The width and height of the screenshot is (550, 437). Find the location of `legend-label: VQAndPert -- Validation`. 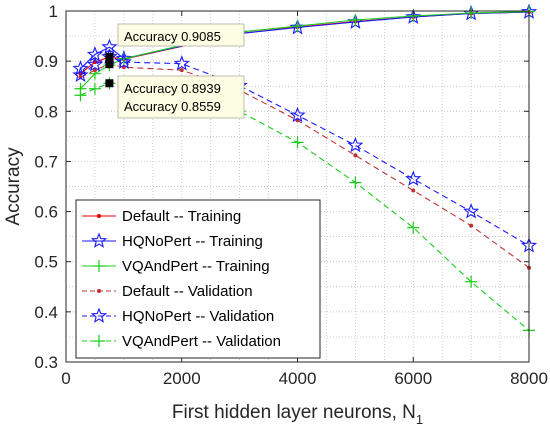

legend-label: VQAndPert -- Validation is located at coordinates (201, 341).